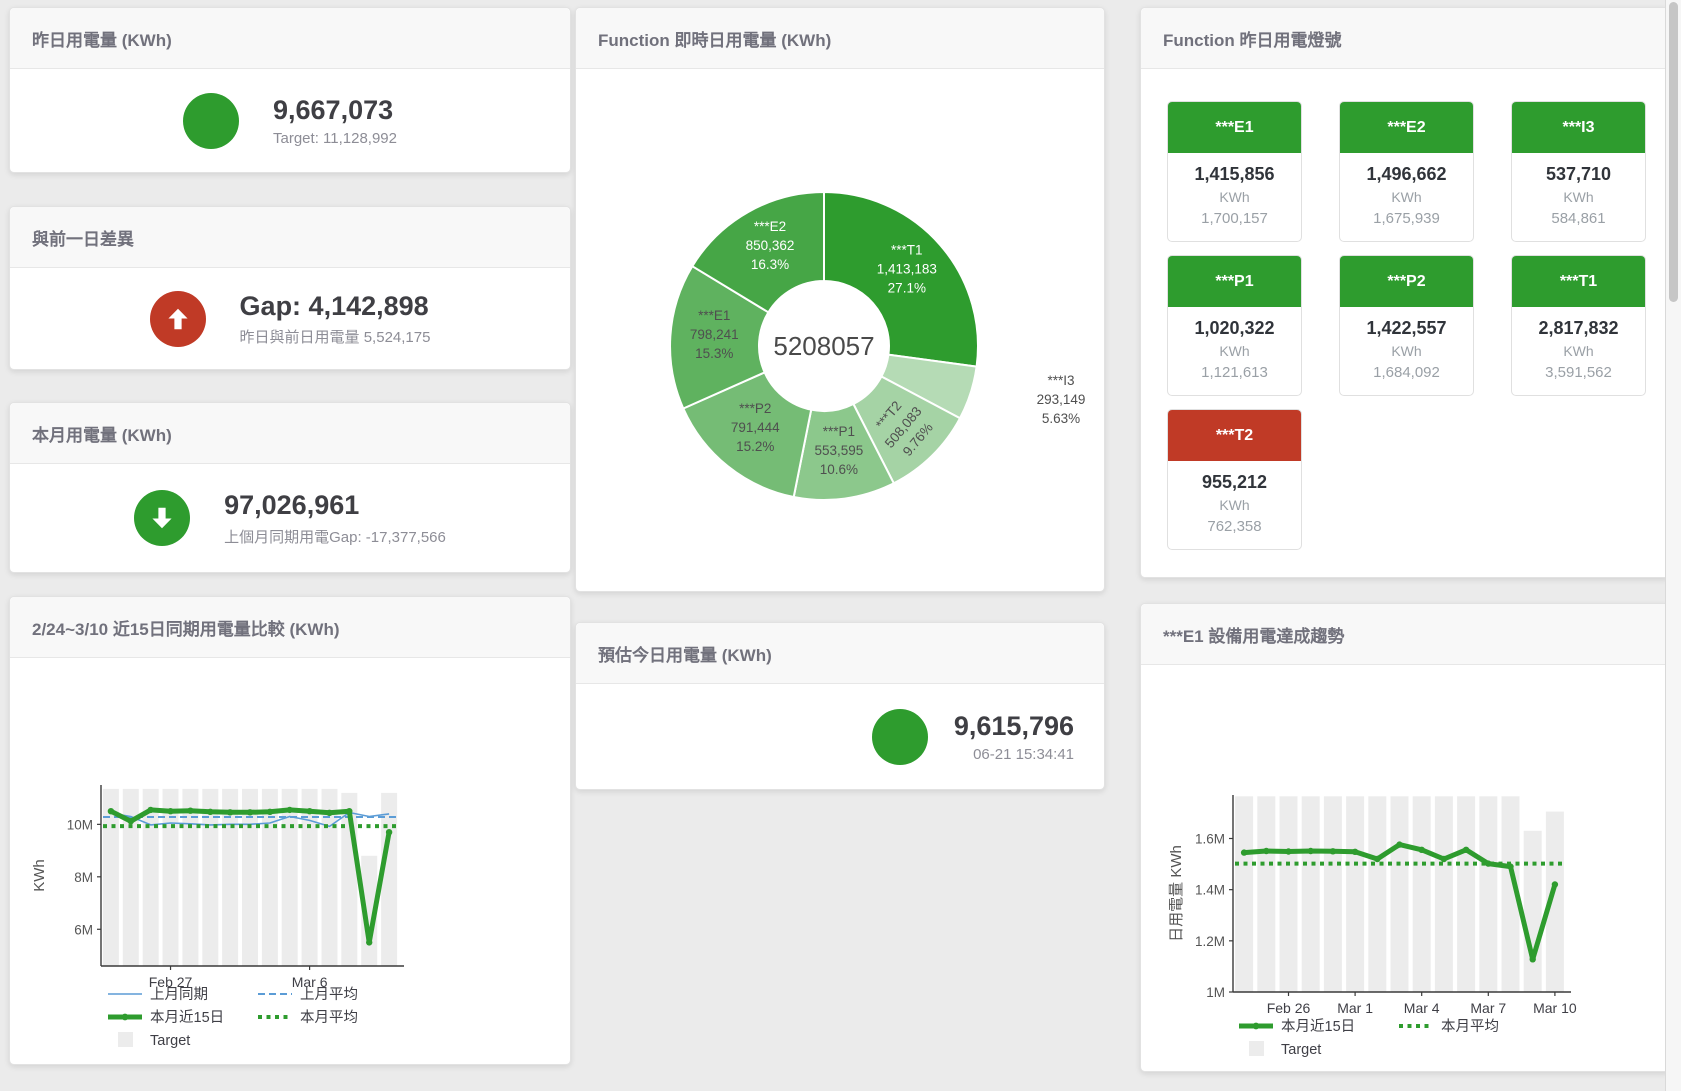  I want to click on x-tick-label: Mar 6, so click(310, 982).